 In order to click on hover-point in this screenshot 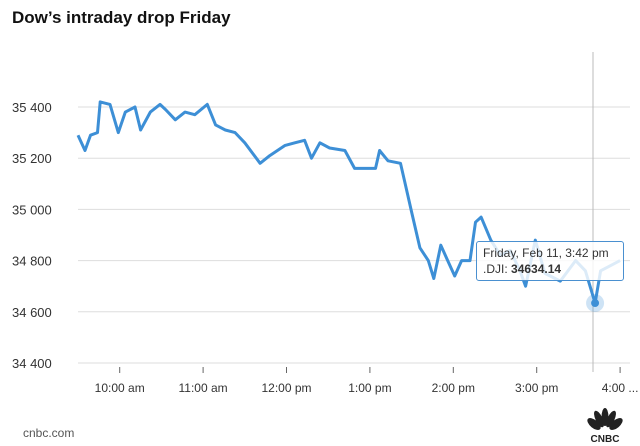, I will do `click(595, 303)`.